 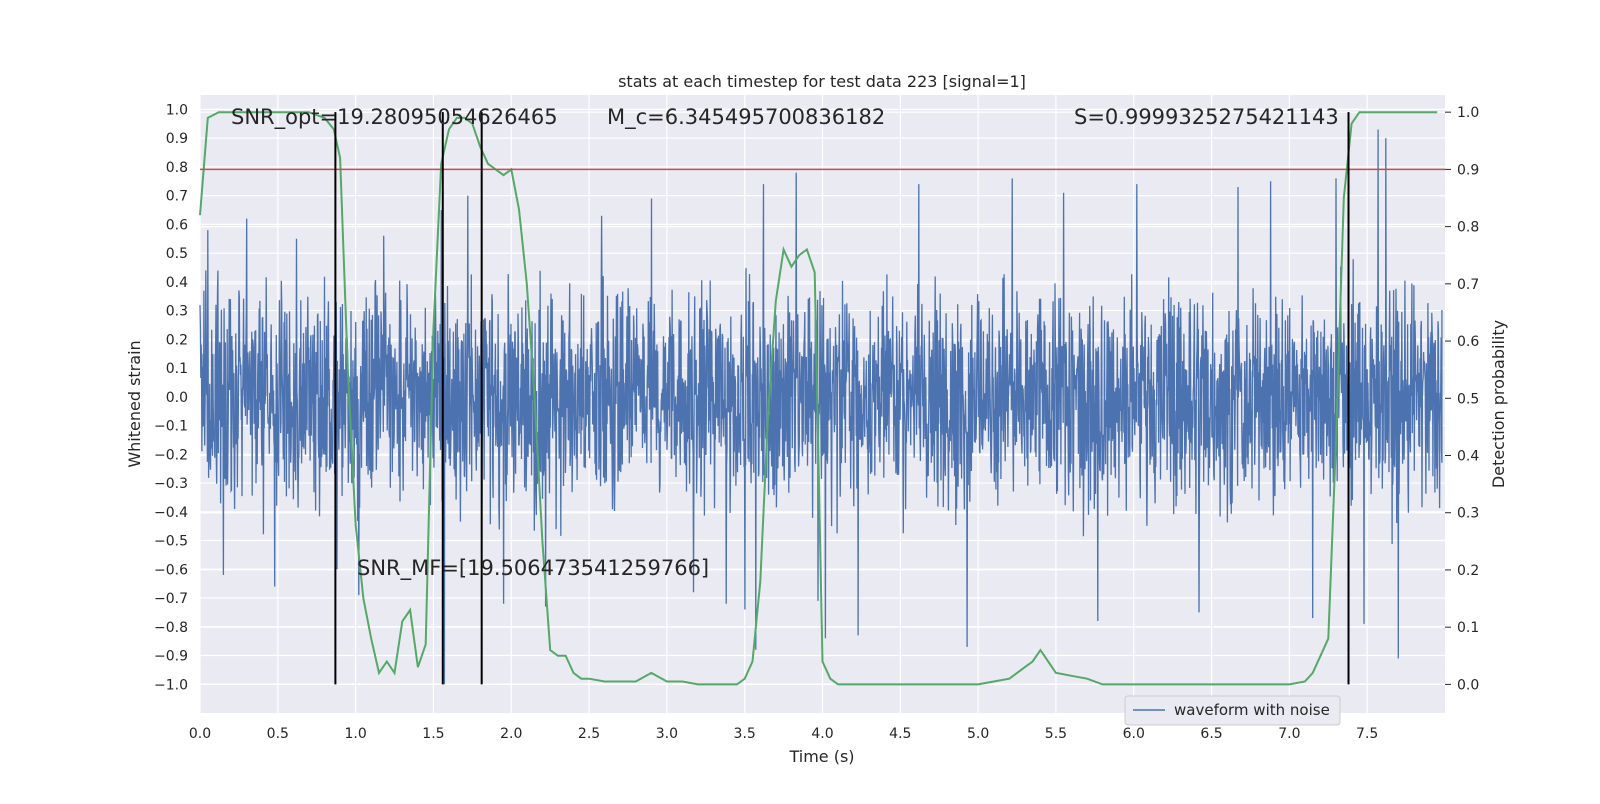 What do you see at coordinates (1468, 514) in the screenshot?
I see `y-tick-label-right: 0.3` at bounding box center [1468, 514].